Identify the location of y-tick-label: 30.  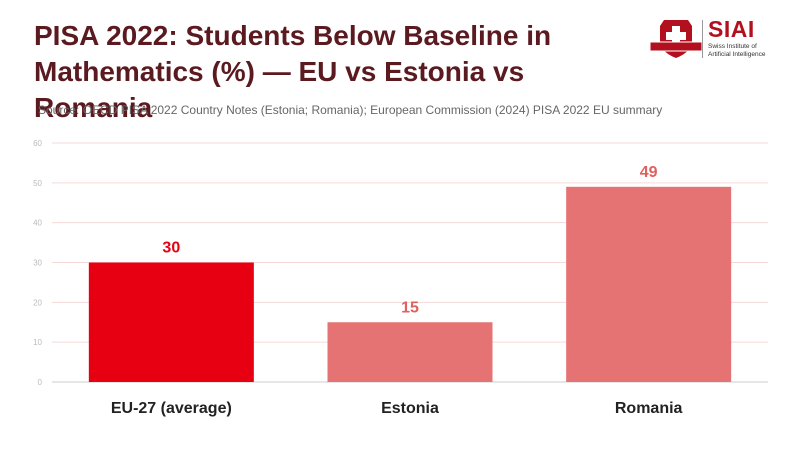
(37, 263).